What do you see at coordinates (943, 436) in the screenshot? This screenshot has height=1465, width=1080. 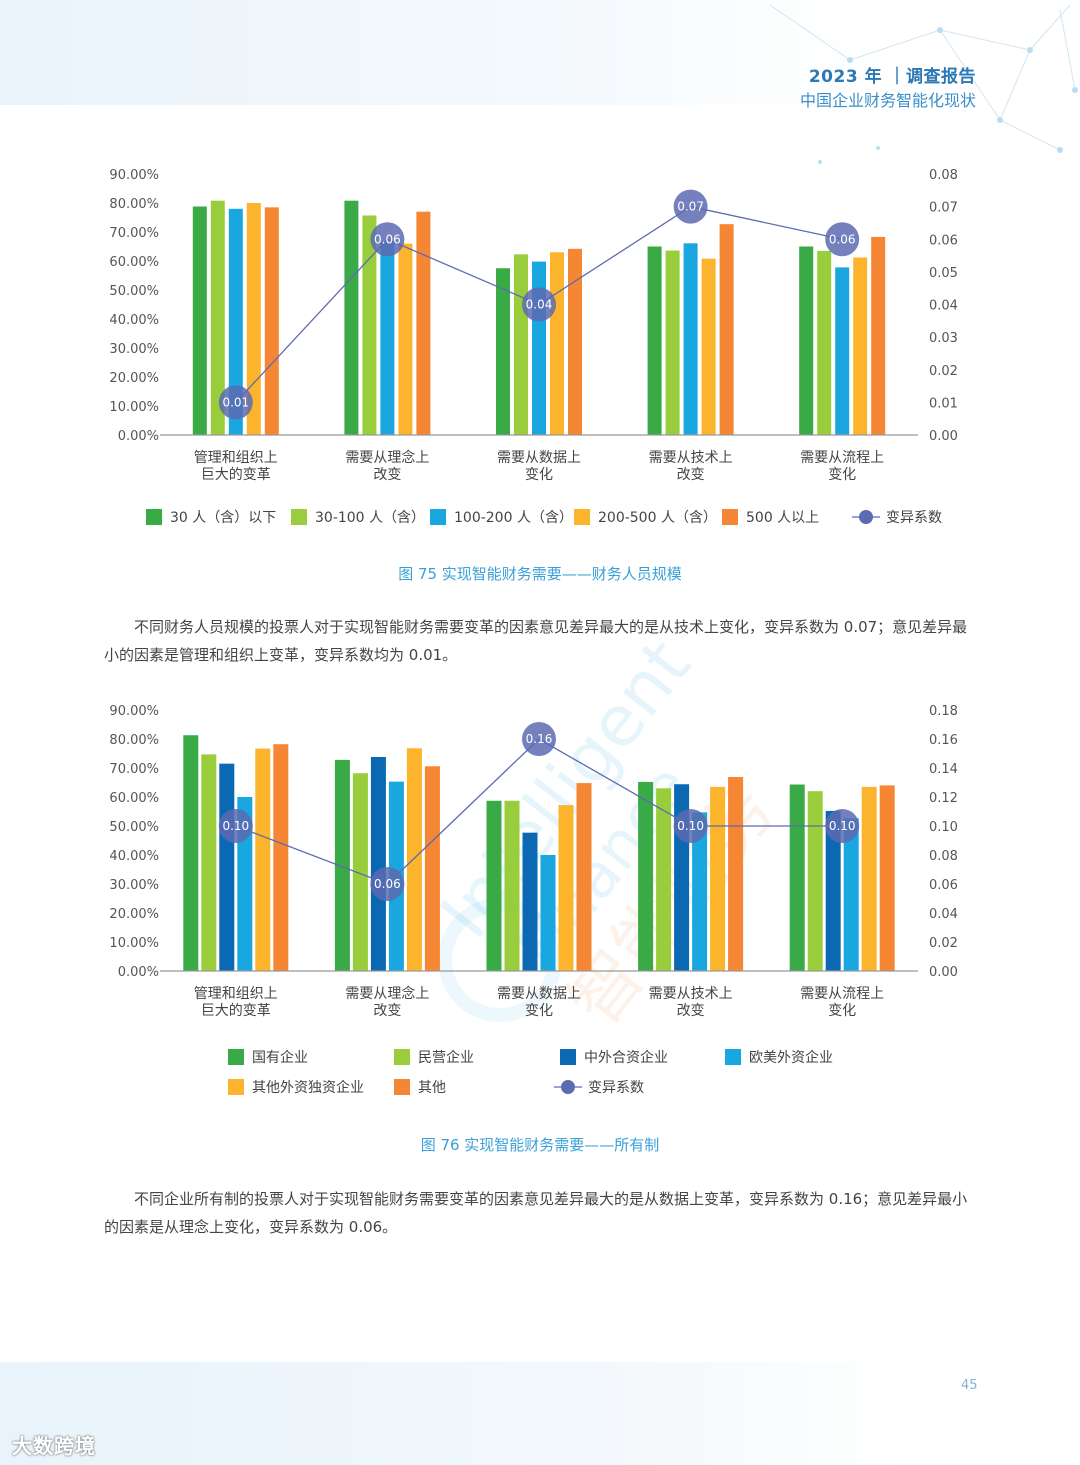 I see `y-right-tick-label: 0.00` at bounding box center [943, 436].